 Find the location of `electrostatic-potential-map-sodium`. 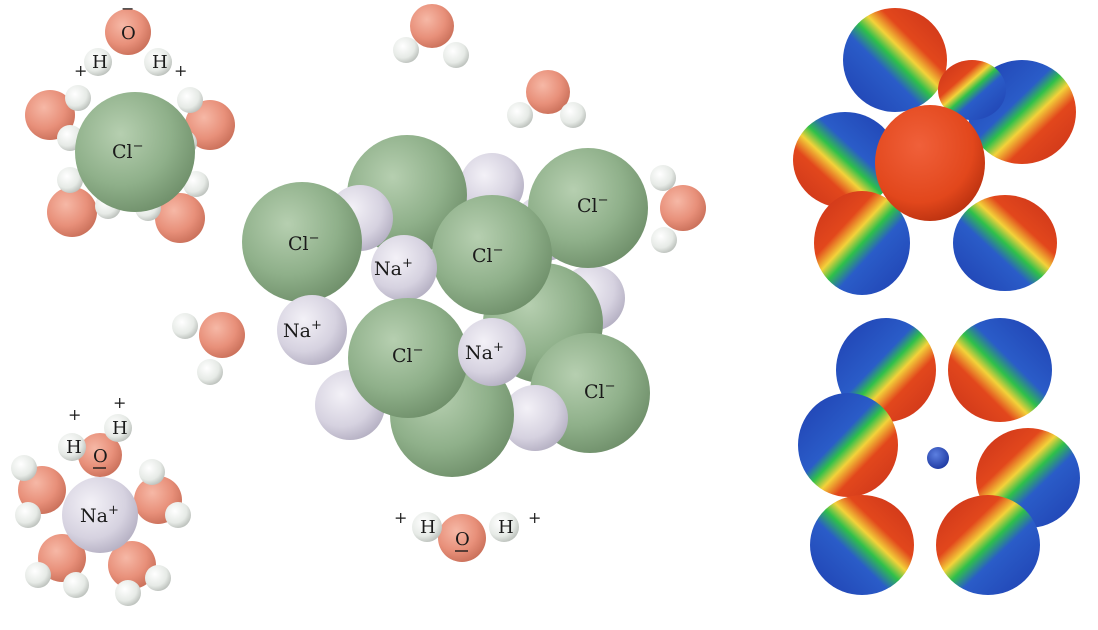

electrostatic-potential-map-sodium is located at coordinates (939, 456).